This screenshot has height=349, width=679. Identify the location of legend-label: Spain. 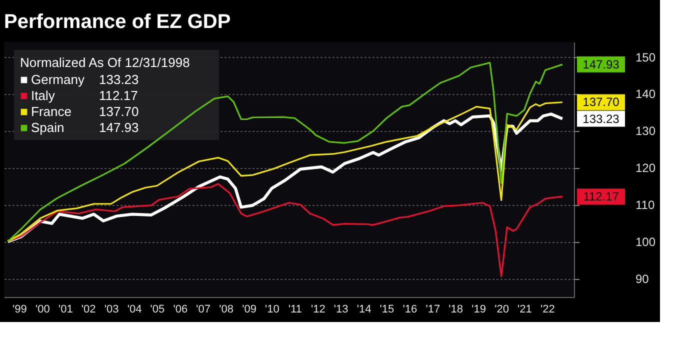
(47, 127).